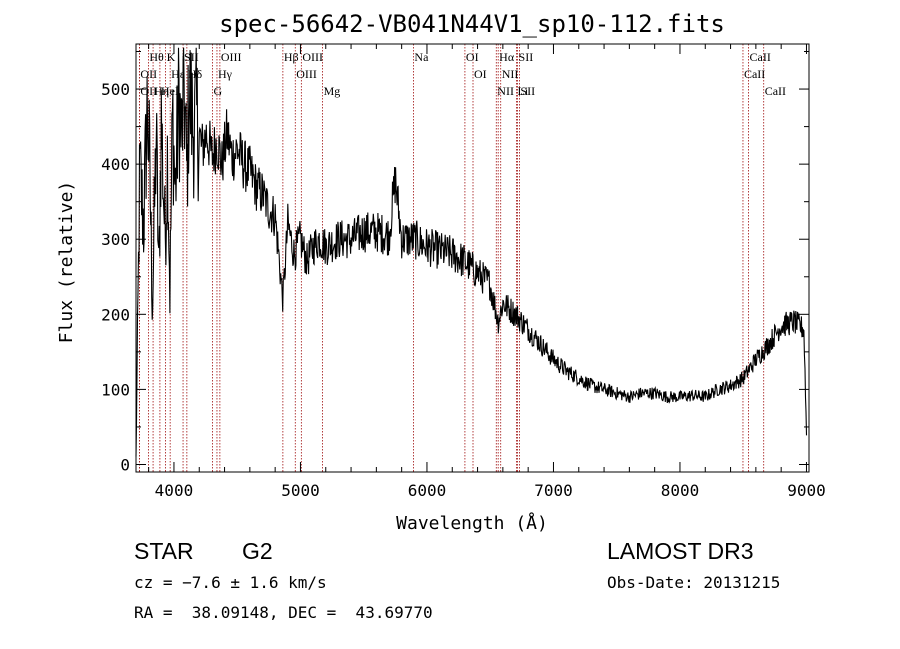 The image size is (900, 649). What do you see at coordinates (421, 57) in the screenshot?
I see `line-label: Na` at bounding box center [421, 57].